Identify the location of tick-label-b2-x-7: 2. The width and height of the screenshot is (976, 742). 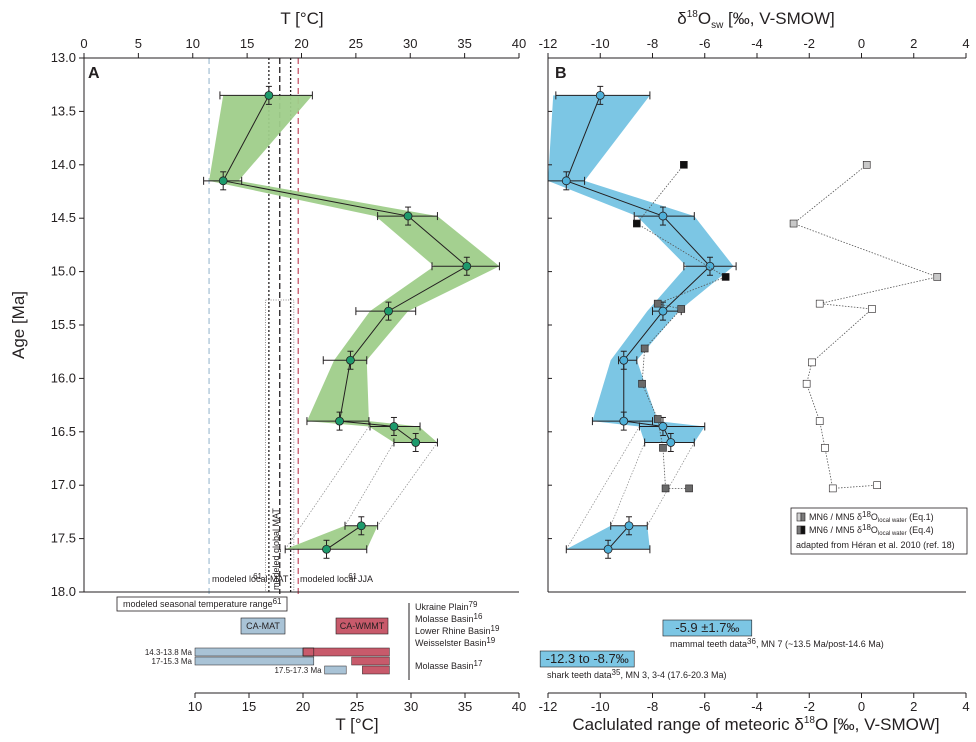
(913, 706).